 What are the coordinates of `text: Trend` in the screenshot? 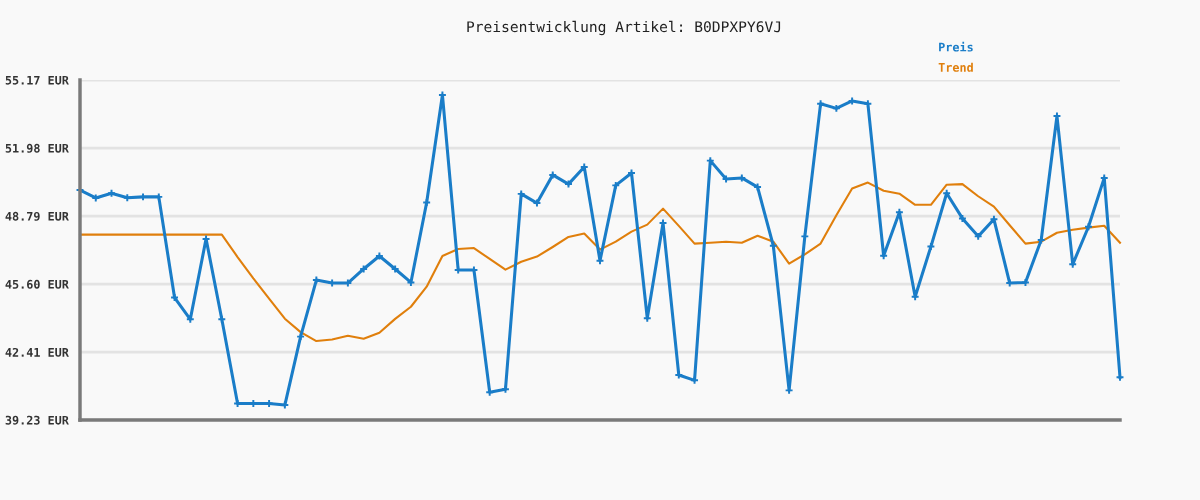 It's located at (955, 67).